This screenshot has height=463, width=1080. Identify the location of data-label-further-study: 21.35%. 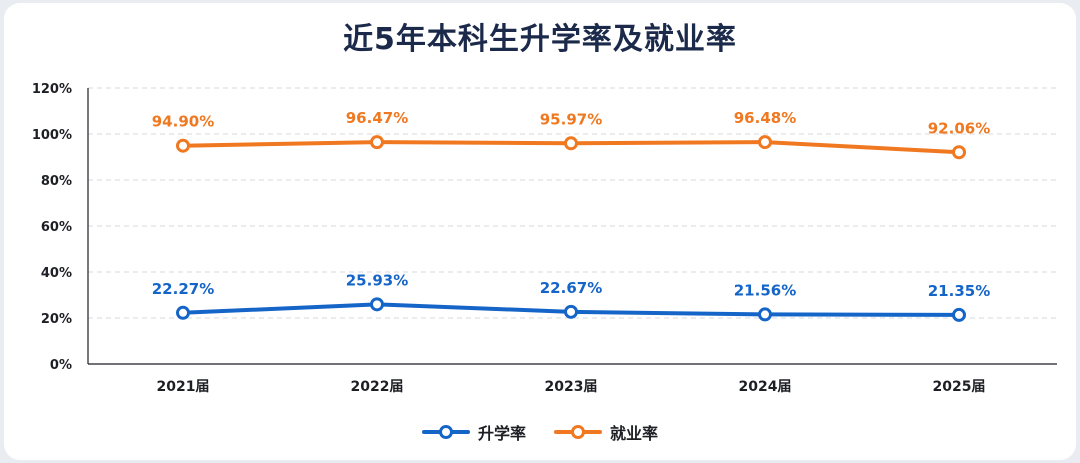
(959, 291).